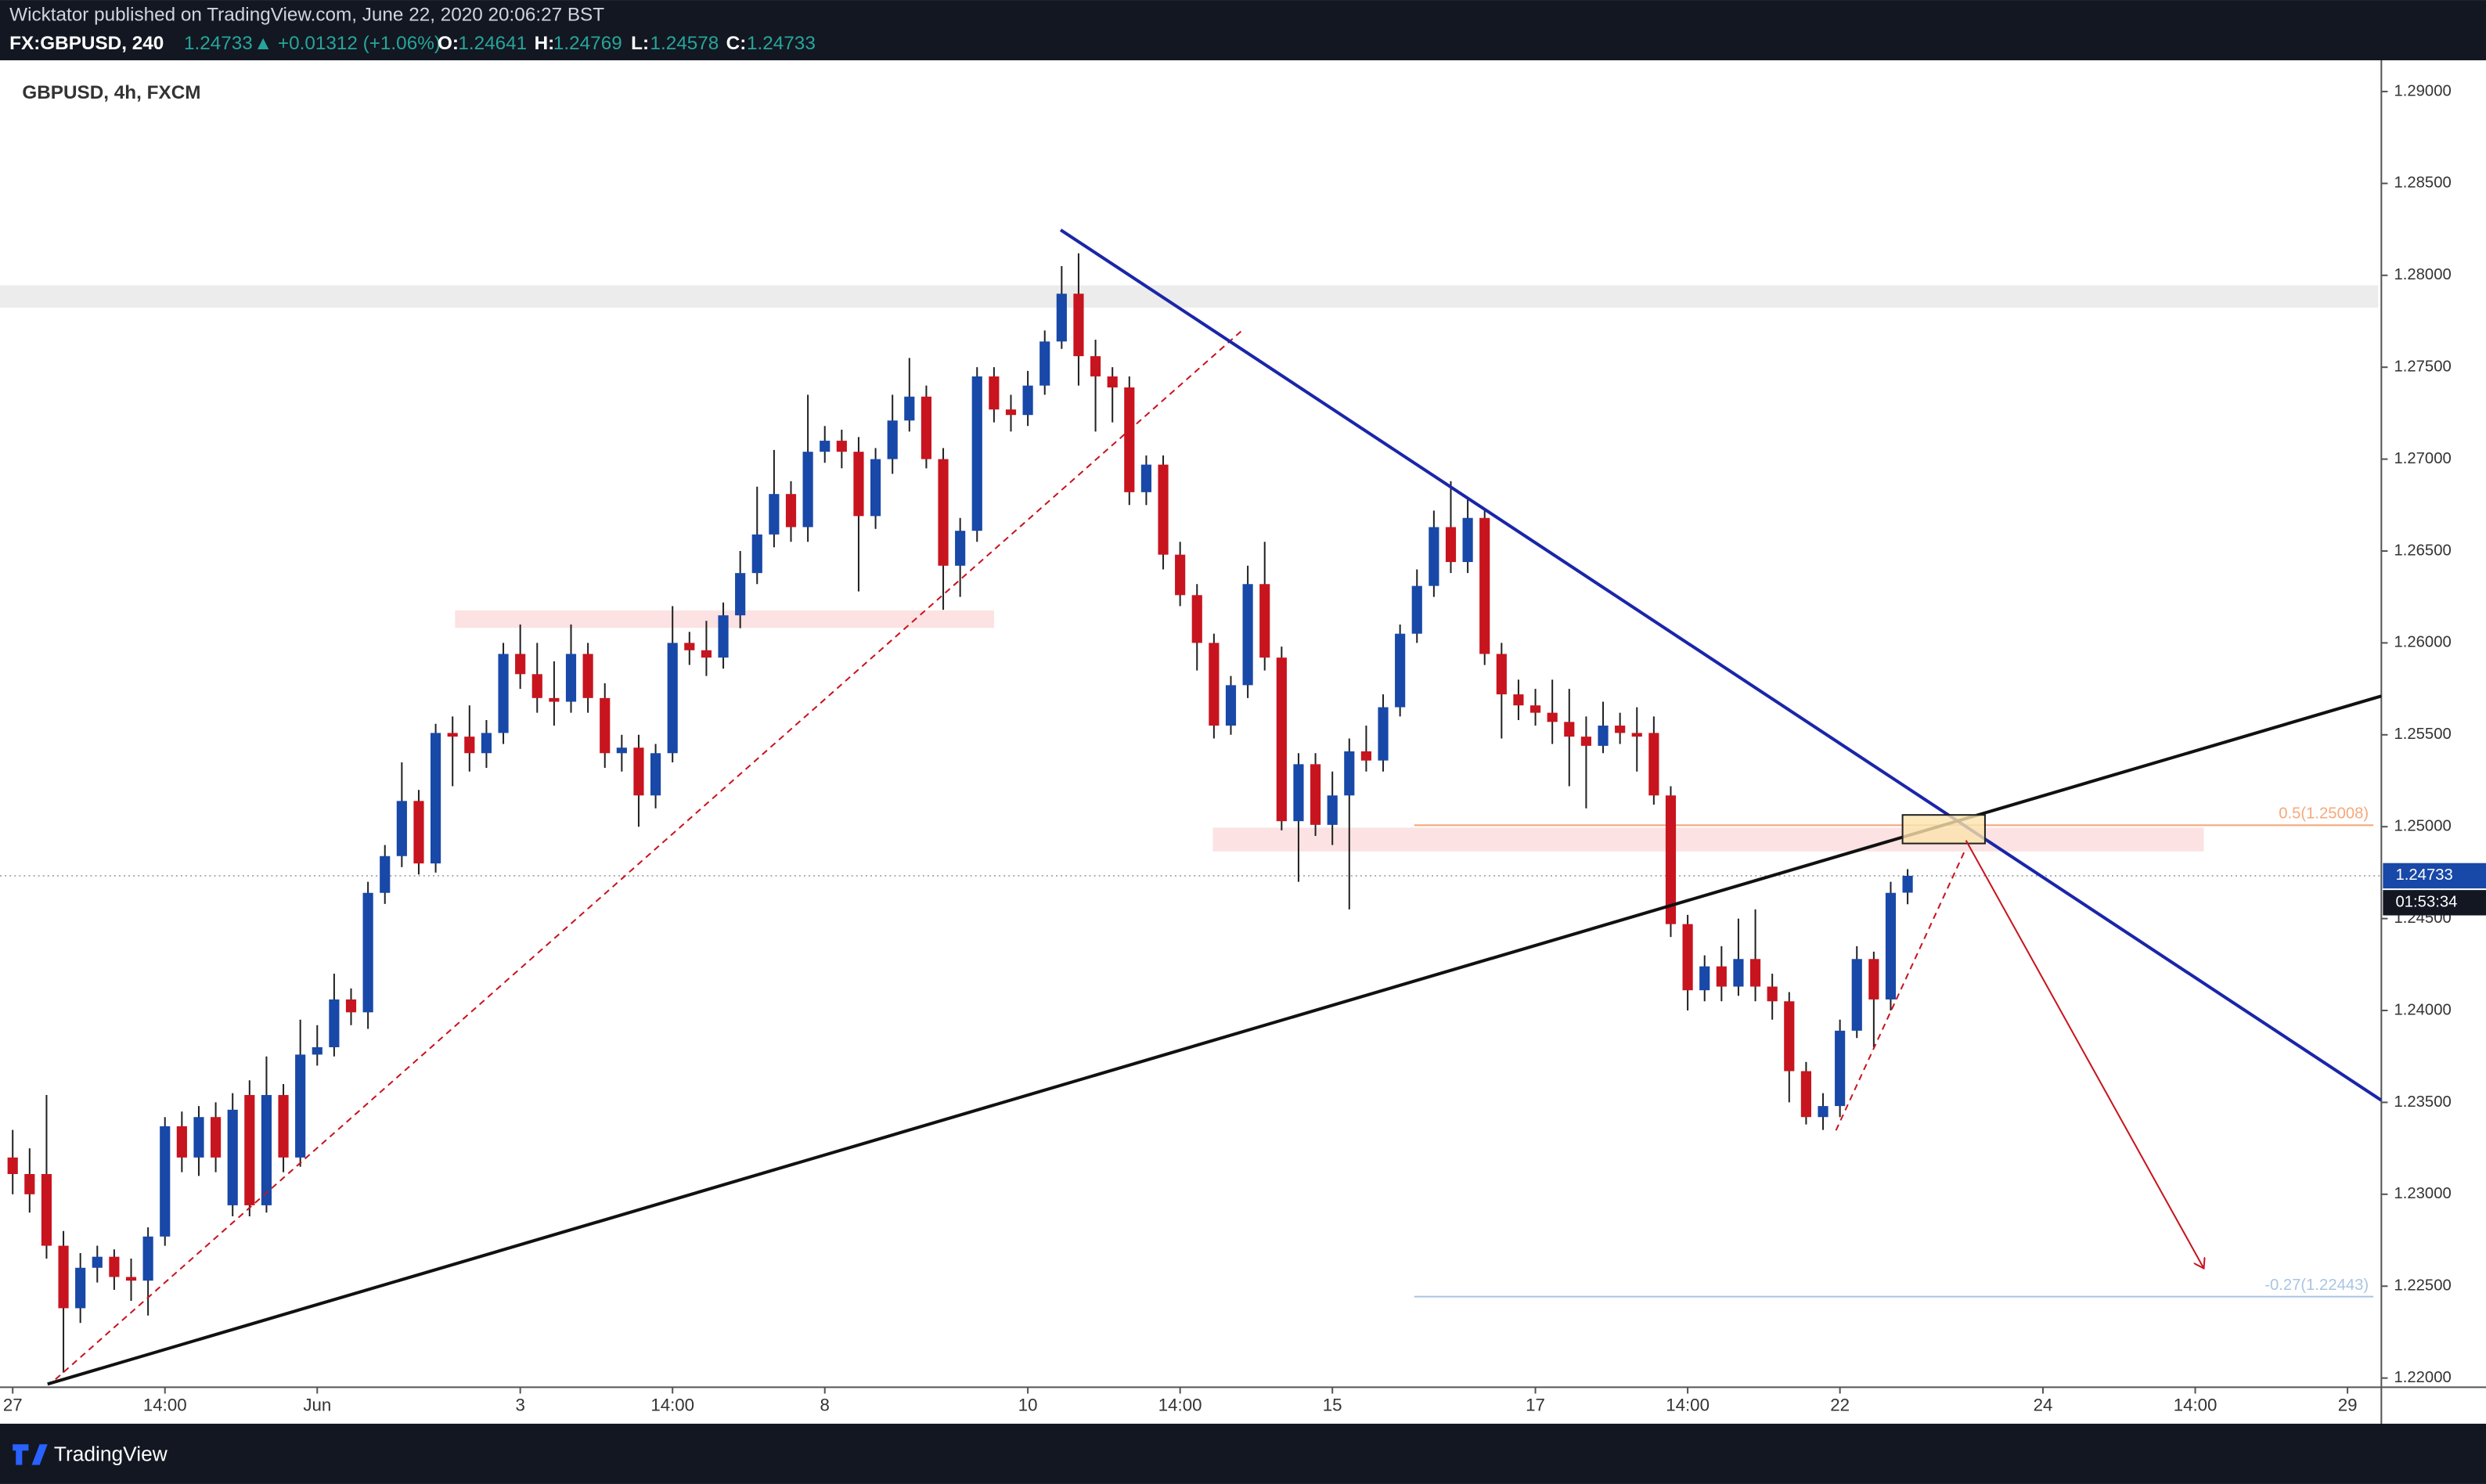  I want to click on target-box, so click(1944, 829).